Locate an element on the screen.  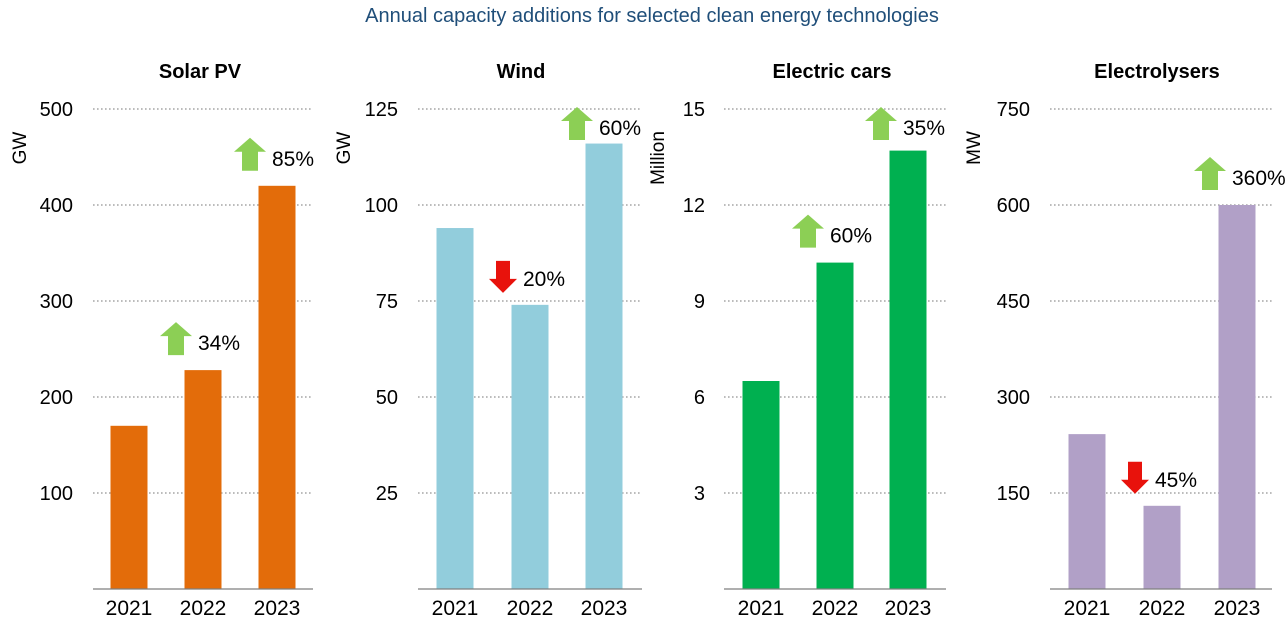
electric-cars-y-tick-label: 12 is located at coordinates (694, 206).